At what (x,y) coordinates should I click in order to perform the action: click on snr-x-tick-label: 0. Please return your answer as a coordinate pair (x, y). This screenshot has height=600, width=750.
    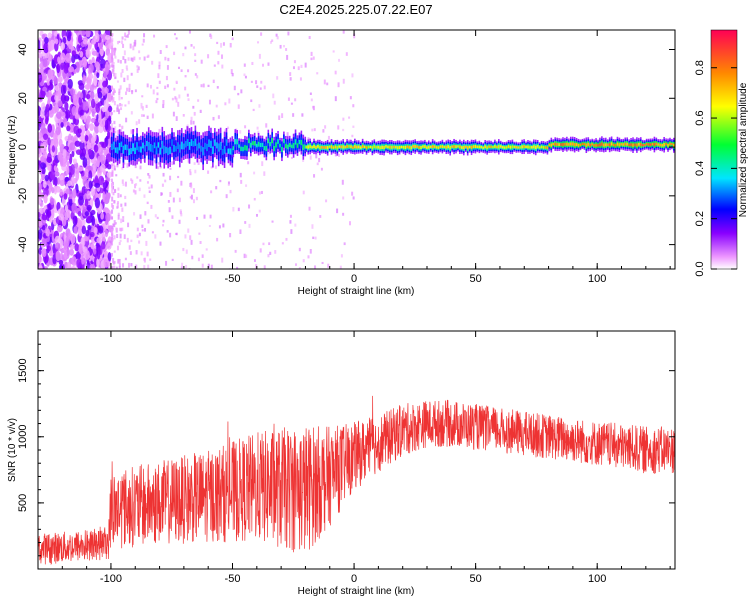
    Looking at the image, I should click on (354, 579).